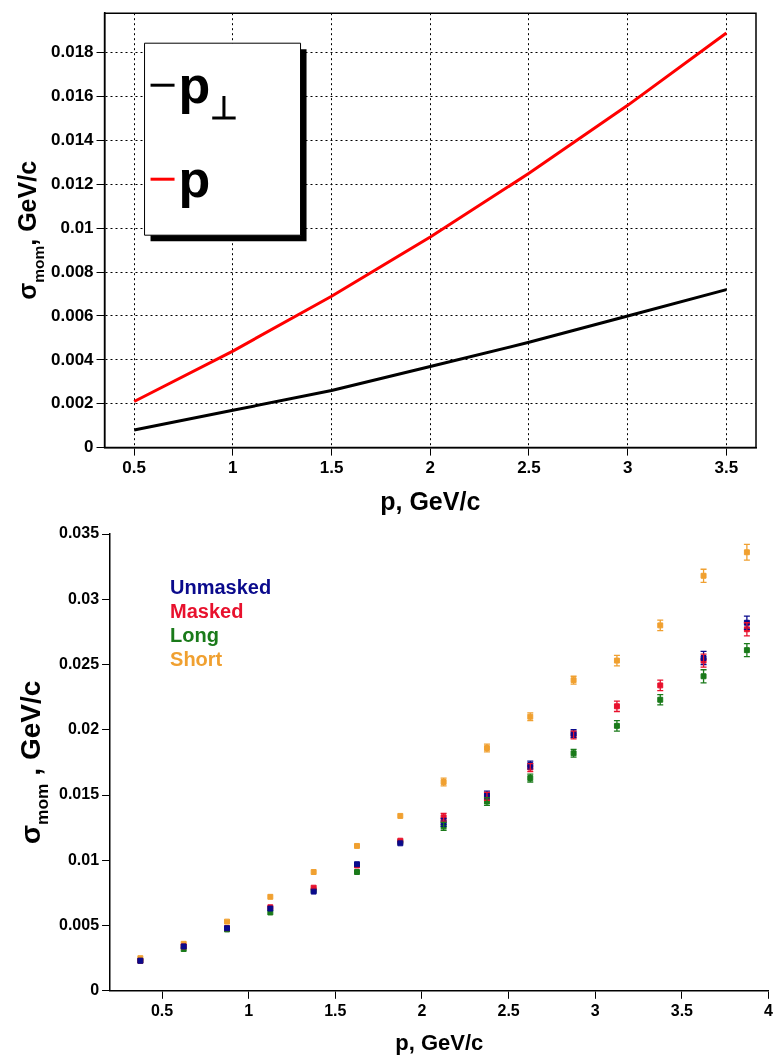 The width and height of the screenshot is (776, 1062). I want to click on legend-label: p, so click(194, 179).